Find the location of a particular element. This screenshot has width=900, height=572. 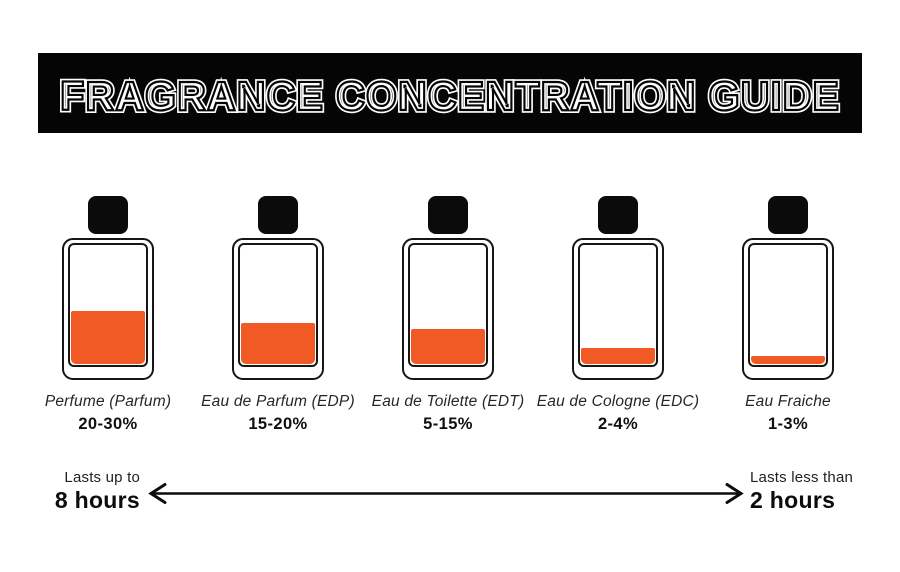

page-title-inline-stroke: FRAGRANCE CONCENTRATION GUIDE is located at coordinates (450, 96).